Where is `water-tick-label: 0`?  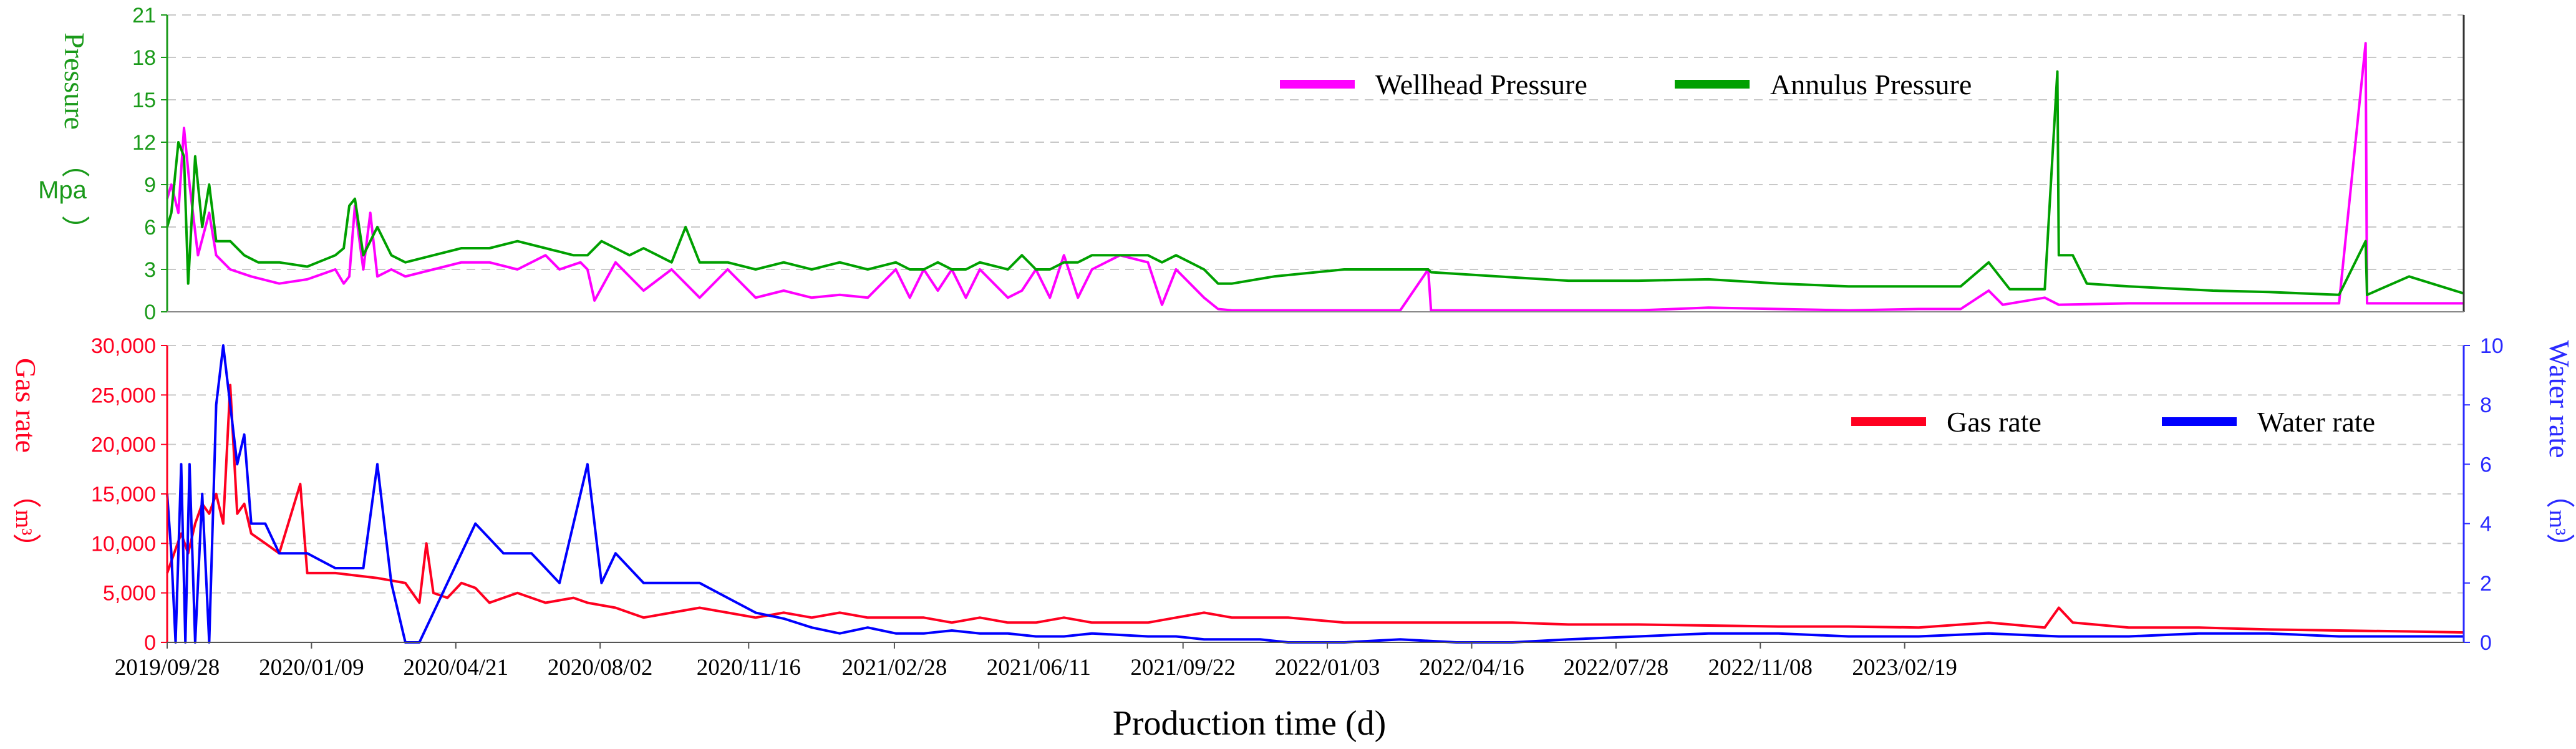 water-tick-label: 0 is located at coordinates (2486, 643).